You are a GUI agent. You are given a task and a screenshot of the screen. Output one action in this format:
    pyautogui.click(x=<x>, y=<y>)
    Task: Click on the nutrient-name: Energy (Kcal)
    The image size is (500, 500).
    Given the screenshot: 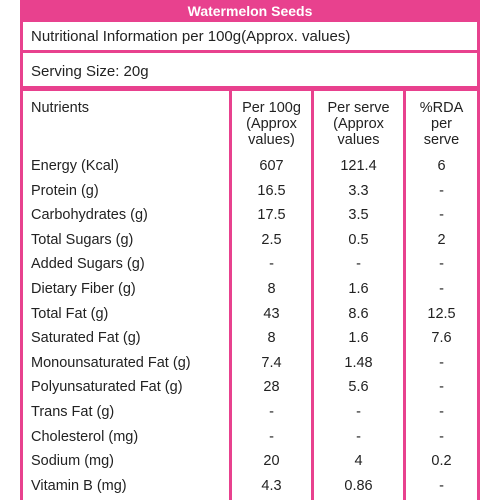 What is the action you would take?
    pyautogui.click(x=75, y=166)
    